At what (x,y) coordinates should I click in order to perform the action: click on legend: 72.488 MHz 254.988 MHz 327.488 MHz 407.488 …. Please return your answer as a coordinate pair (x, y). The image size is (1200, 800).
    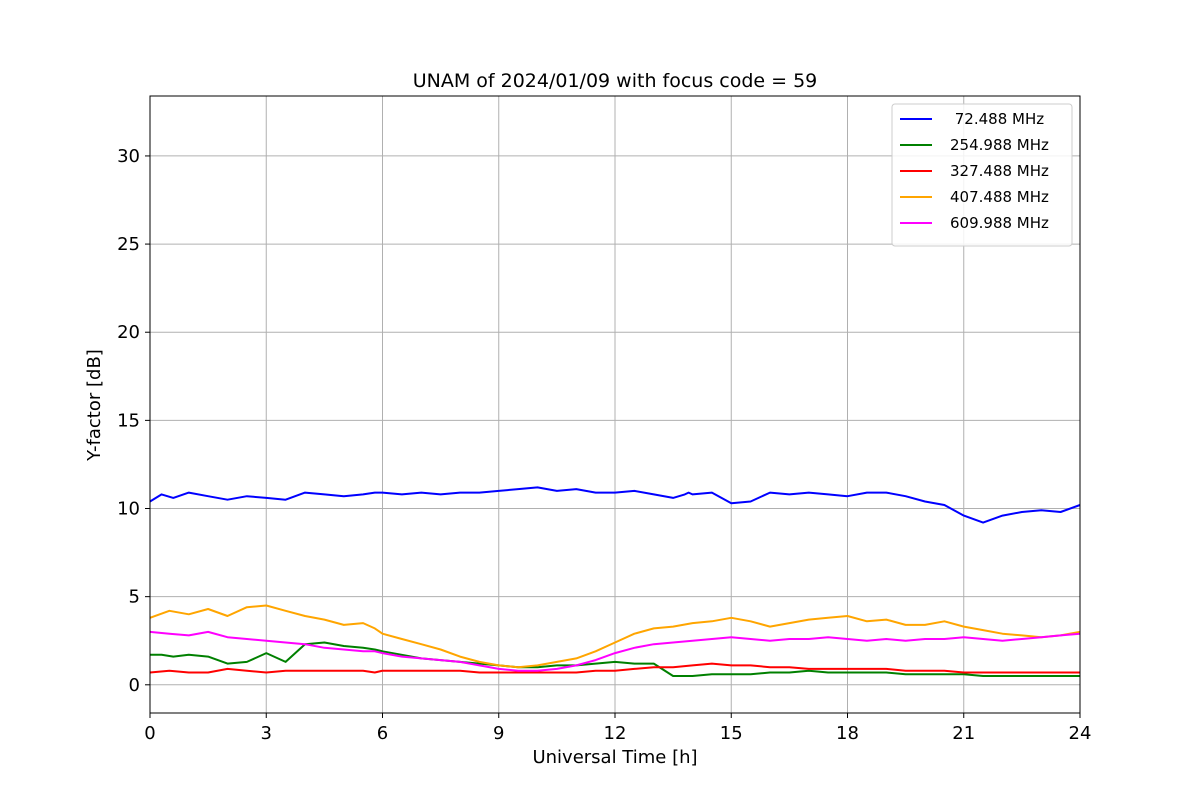
    Looking at the image, I should click on (982, 175).